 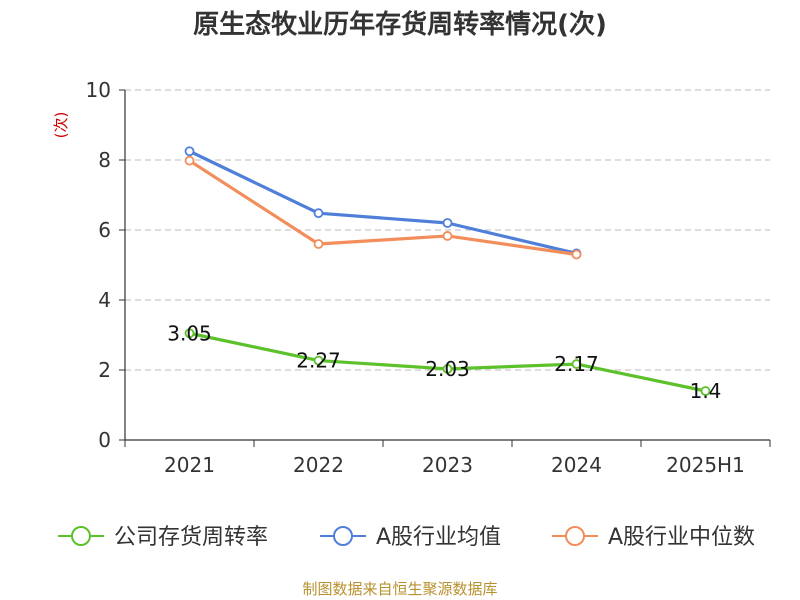 What do you see at coordinates (104, 230) in the screenshot?
I see `y-tick-label: 6` at bounding box center [104, 230].